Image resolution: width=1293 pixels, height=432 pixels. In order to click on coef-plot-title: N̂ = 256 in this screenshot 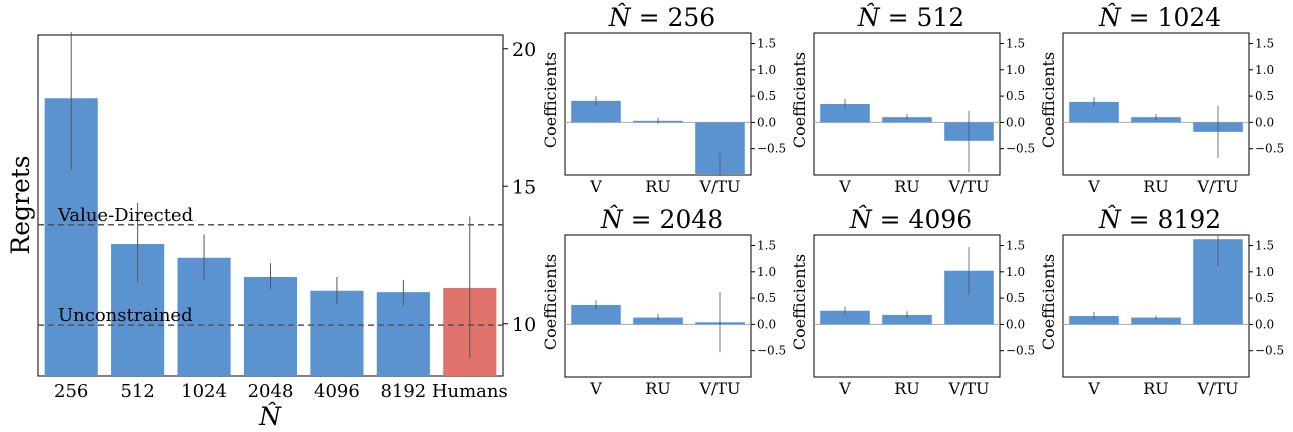, I will do `click(661, 17)`.